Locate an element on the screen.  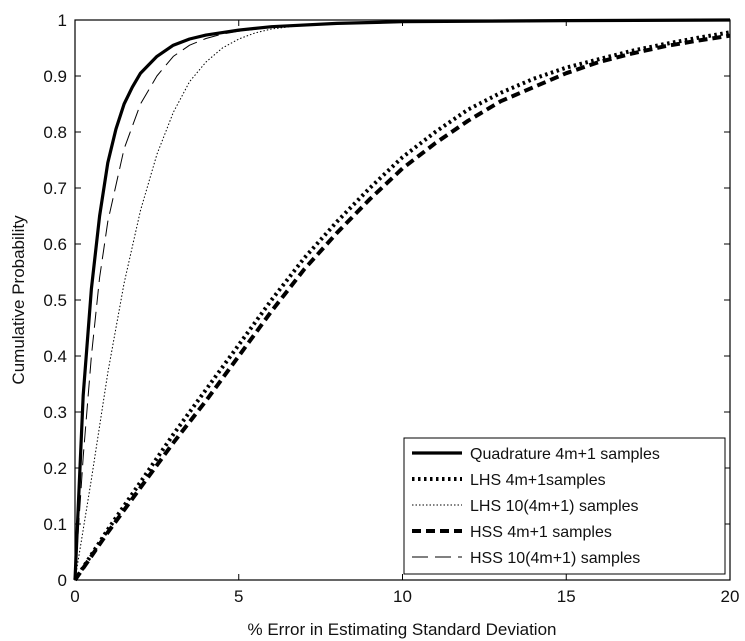
x-tick-label: 10 is located at coordinates (402, 596).